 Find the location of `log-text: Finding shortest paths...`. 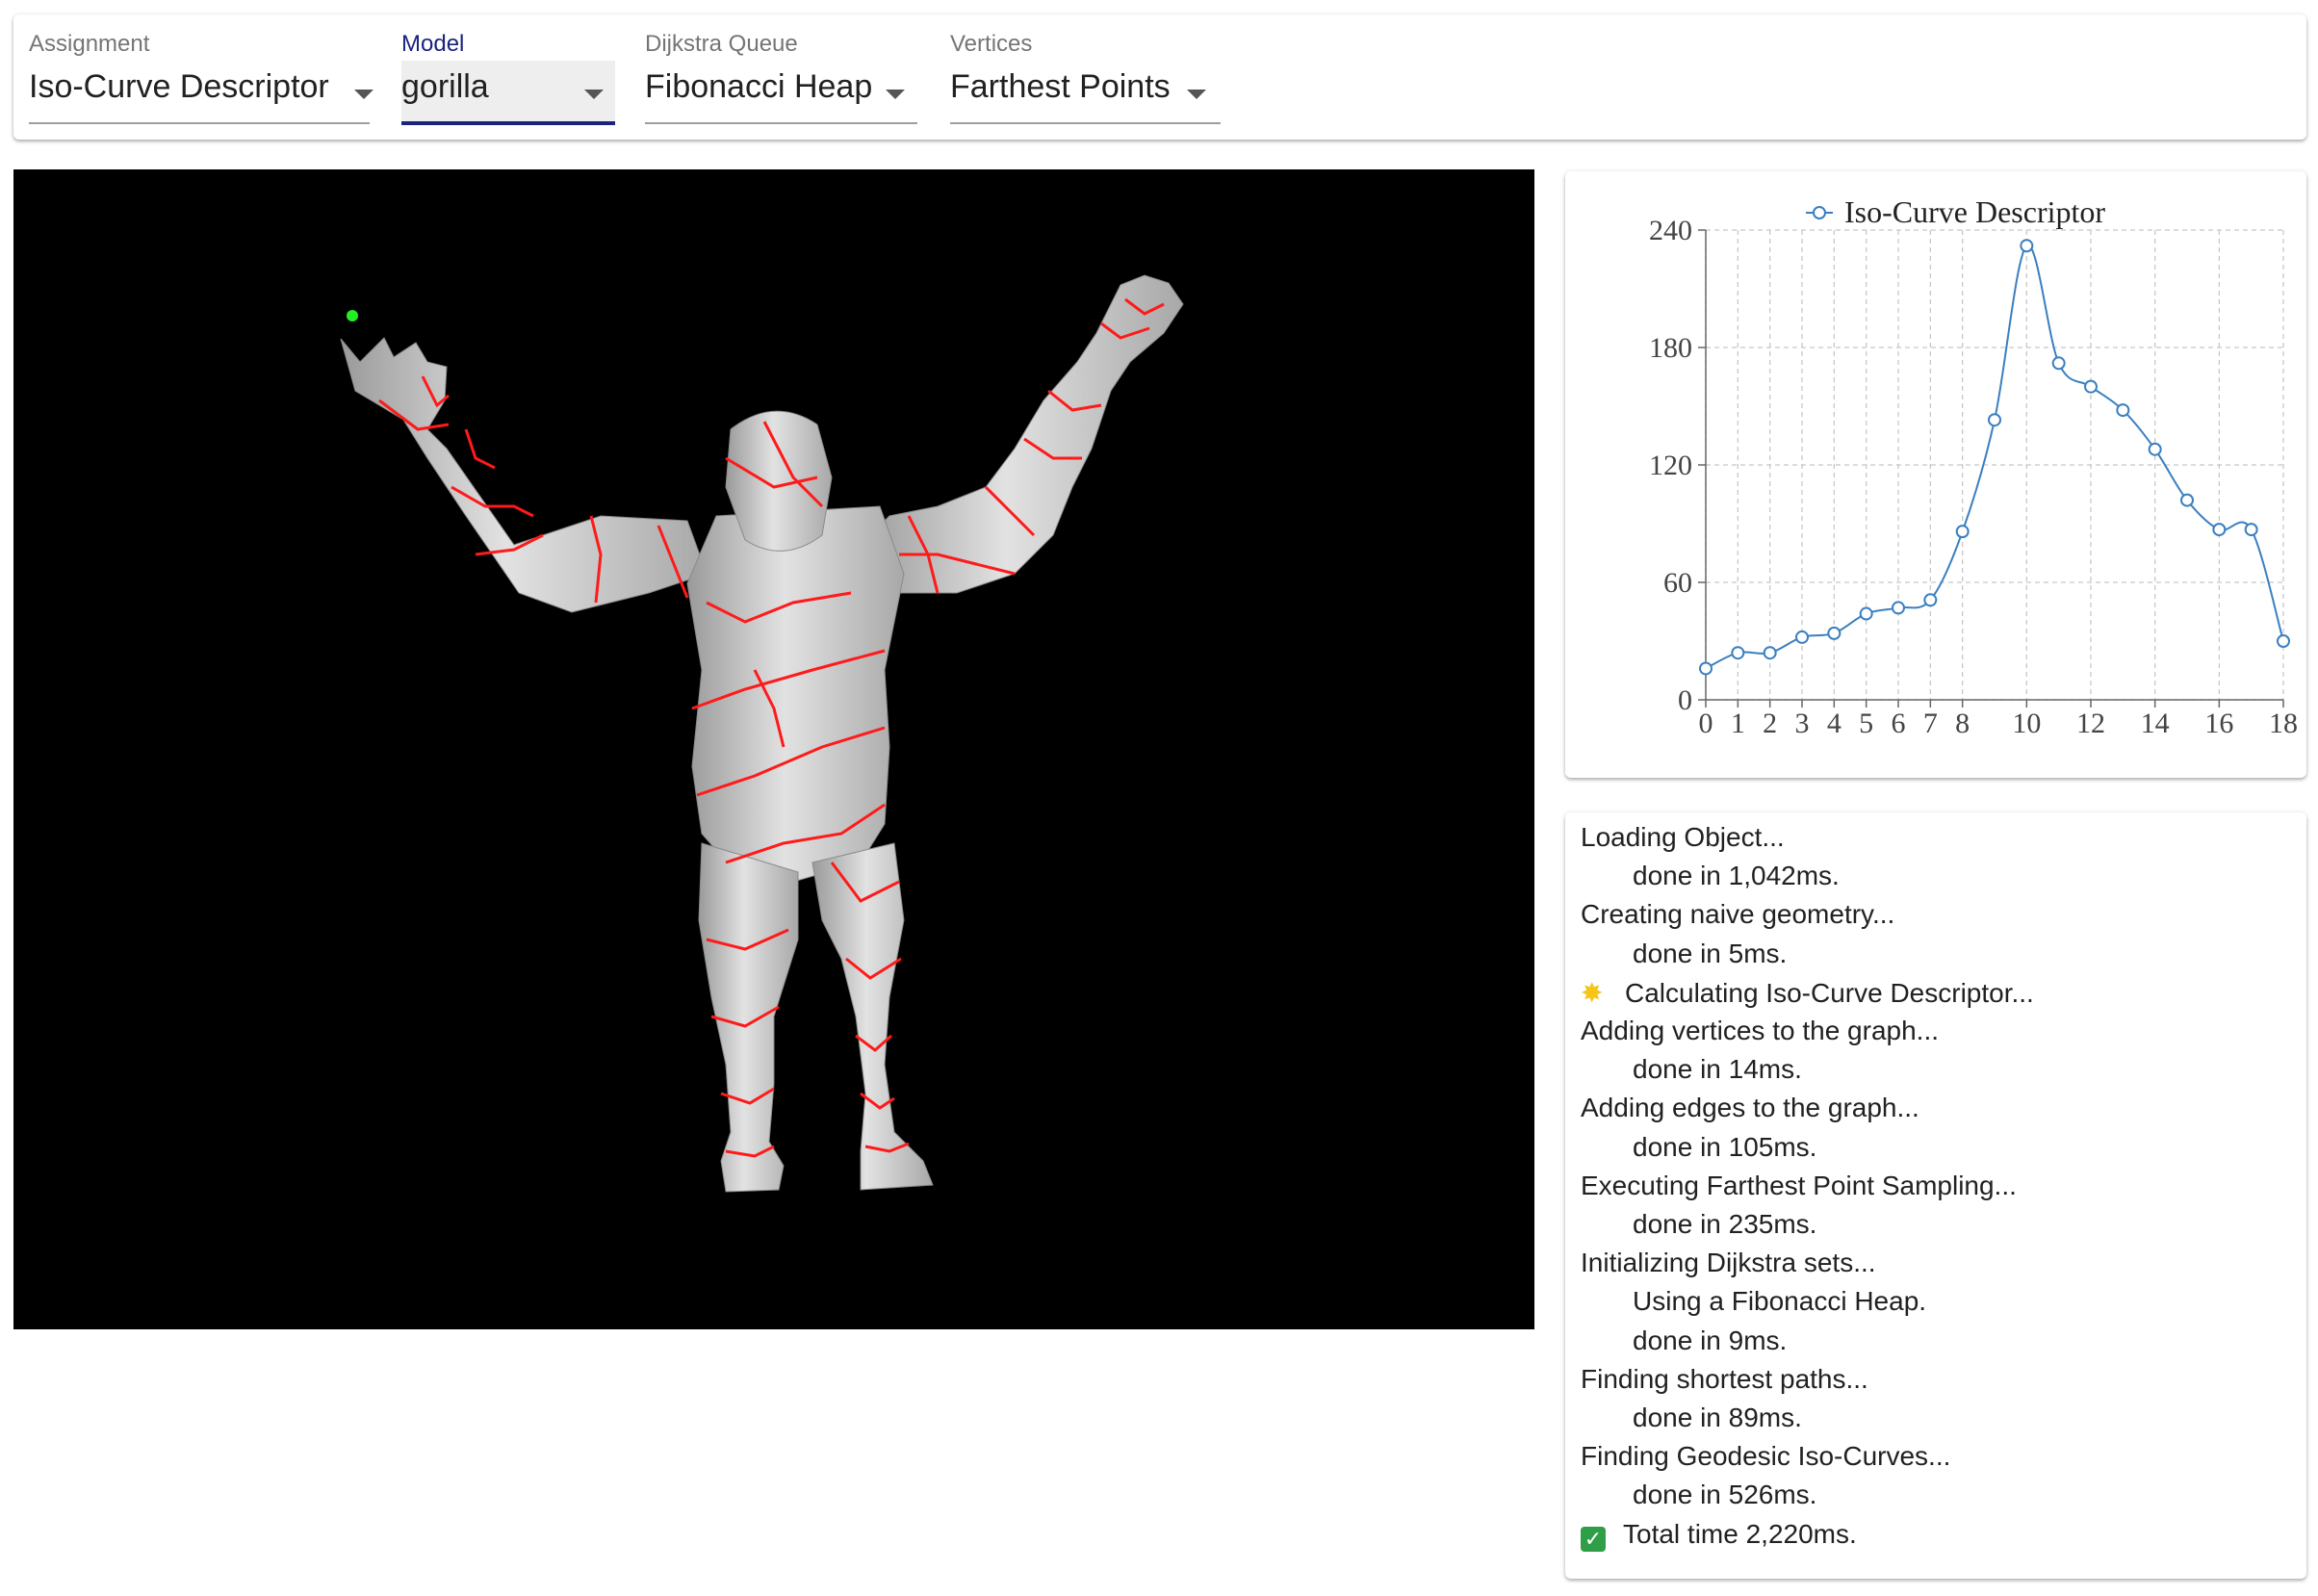

log-text: Finding shortest paths... is located at coordinates (1724, 1378).